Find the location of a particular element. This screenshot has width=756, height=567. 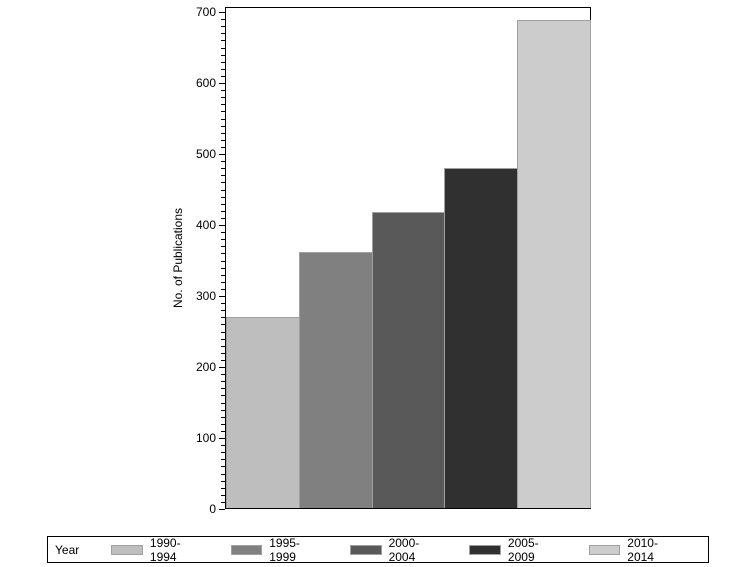

y-tick-label: 700 is located at coordinates (205, 12).